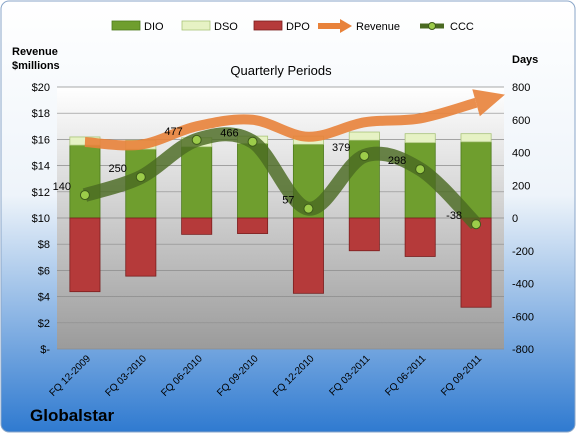 Image resolution: width=576 pixels, height=433 pixels. I want to click on right-axis-label: Days, so click(525, 60).